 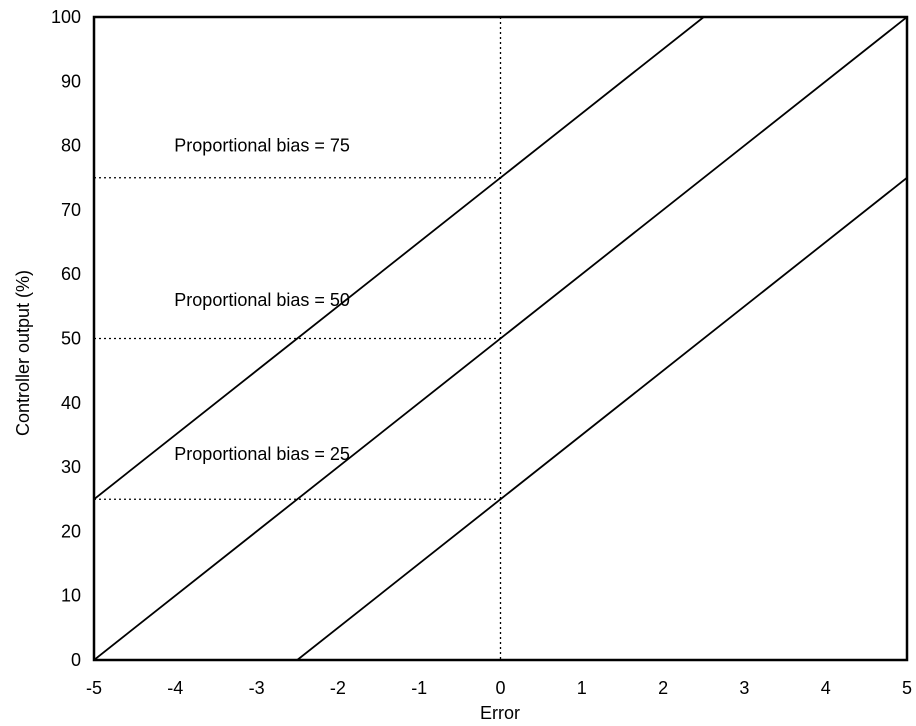 I want to click on annotation-label: Proportional bias = 50, so click(x=262, y=300).